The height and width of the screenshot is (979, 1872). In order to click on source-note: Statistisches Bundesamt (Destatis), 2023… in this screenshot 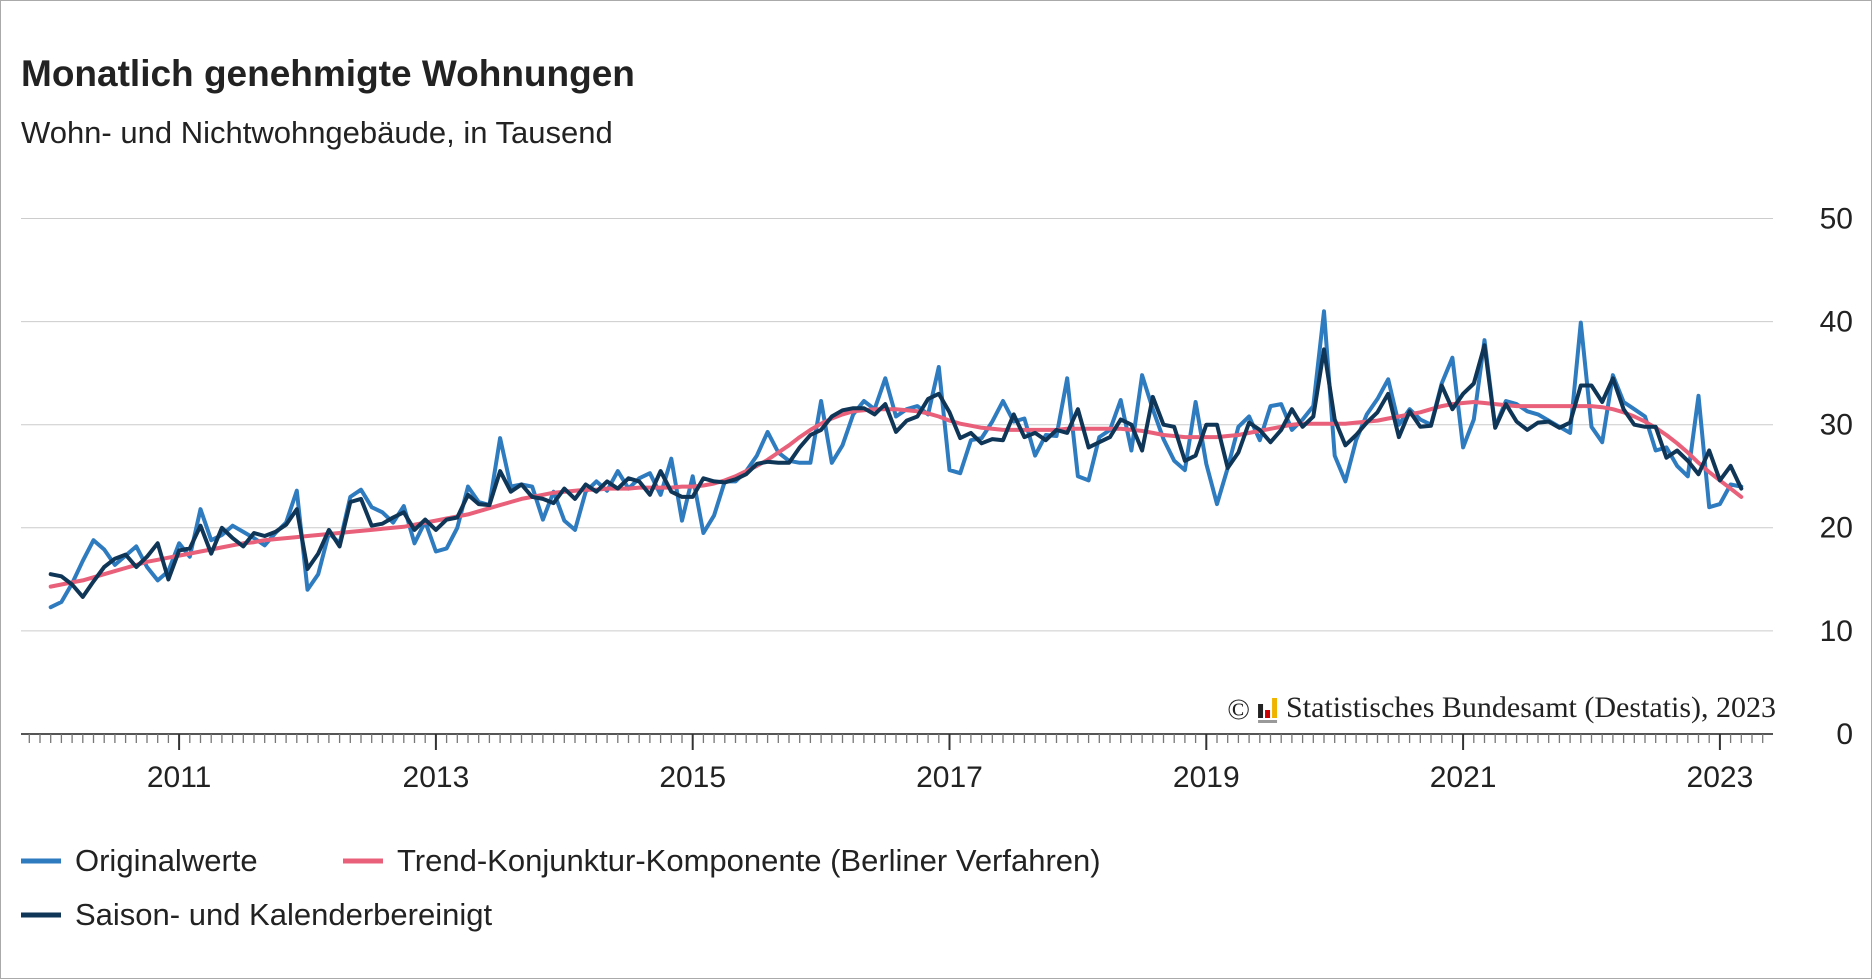, I will do `click(1501, 708)`.